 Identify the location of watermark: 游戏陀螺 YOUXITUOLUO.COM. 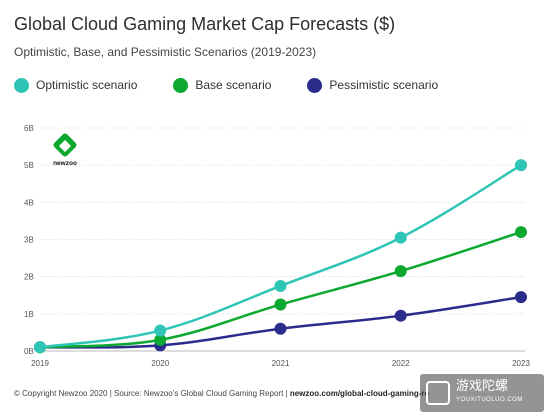
(482, 393).